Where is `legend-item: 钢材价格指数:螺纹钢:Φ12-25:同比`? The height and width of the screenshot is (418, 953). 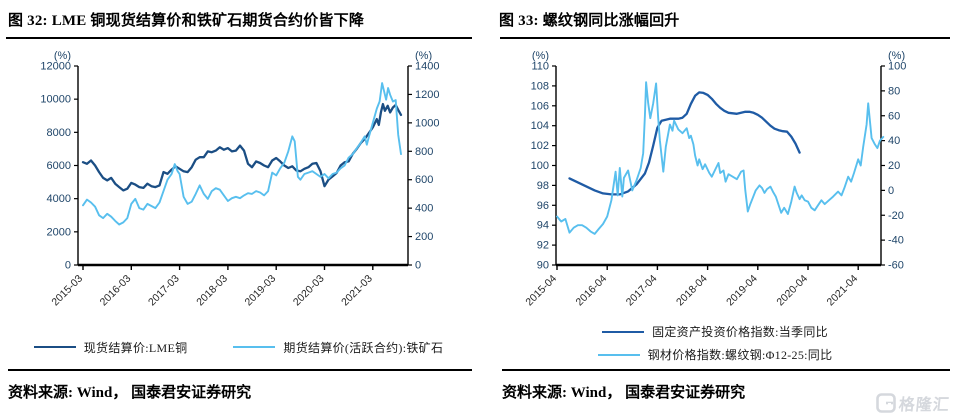
legend-item: 钢材价格指数:螺纹钢:Φ12-25:同比 is located at coordinates (715, 354).